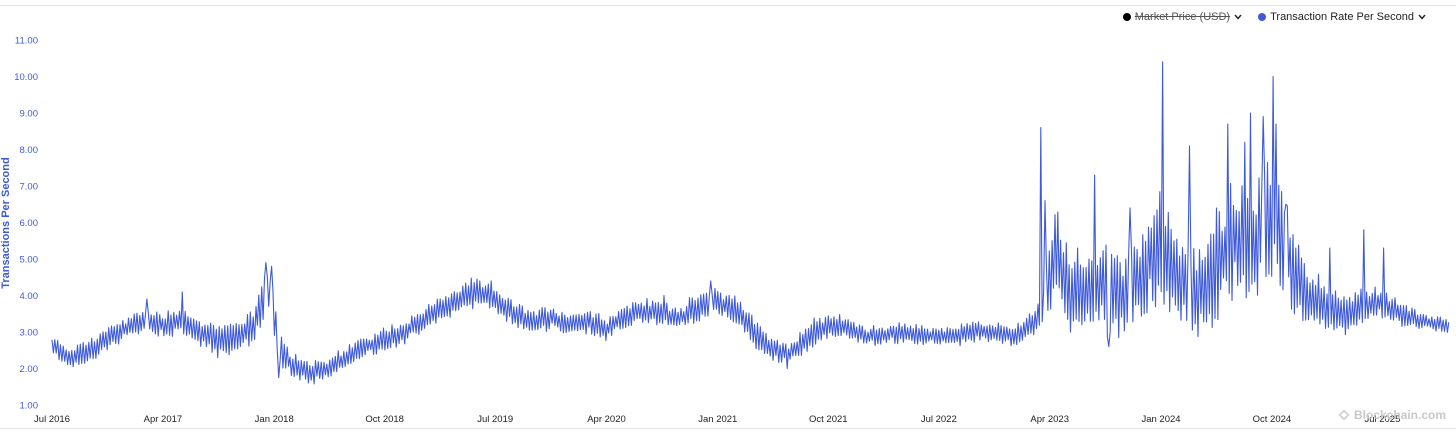 This screenshot has width=1456, height=436. What do you see at coordinates (29, 260) in the screenshot?
I see `y-tick-label: 5.00` at bounding box center [29, 260].